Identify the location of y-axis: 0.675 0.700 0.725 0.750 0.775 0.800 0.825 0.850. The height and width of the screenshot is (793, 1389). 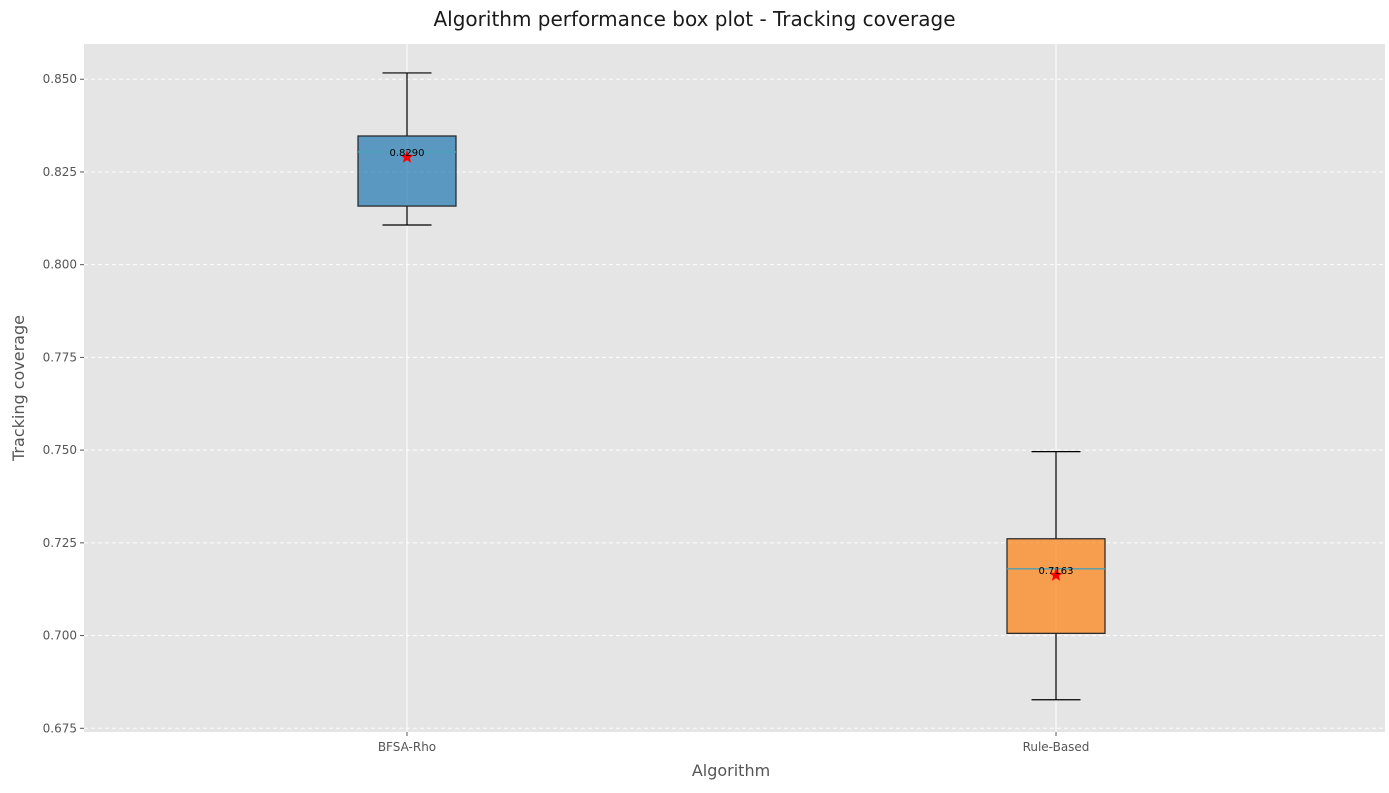
(63, 403).